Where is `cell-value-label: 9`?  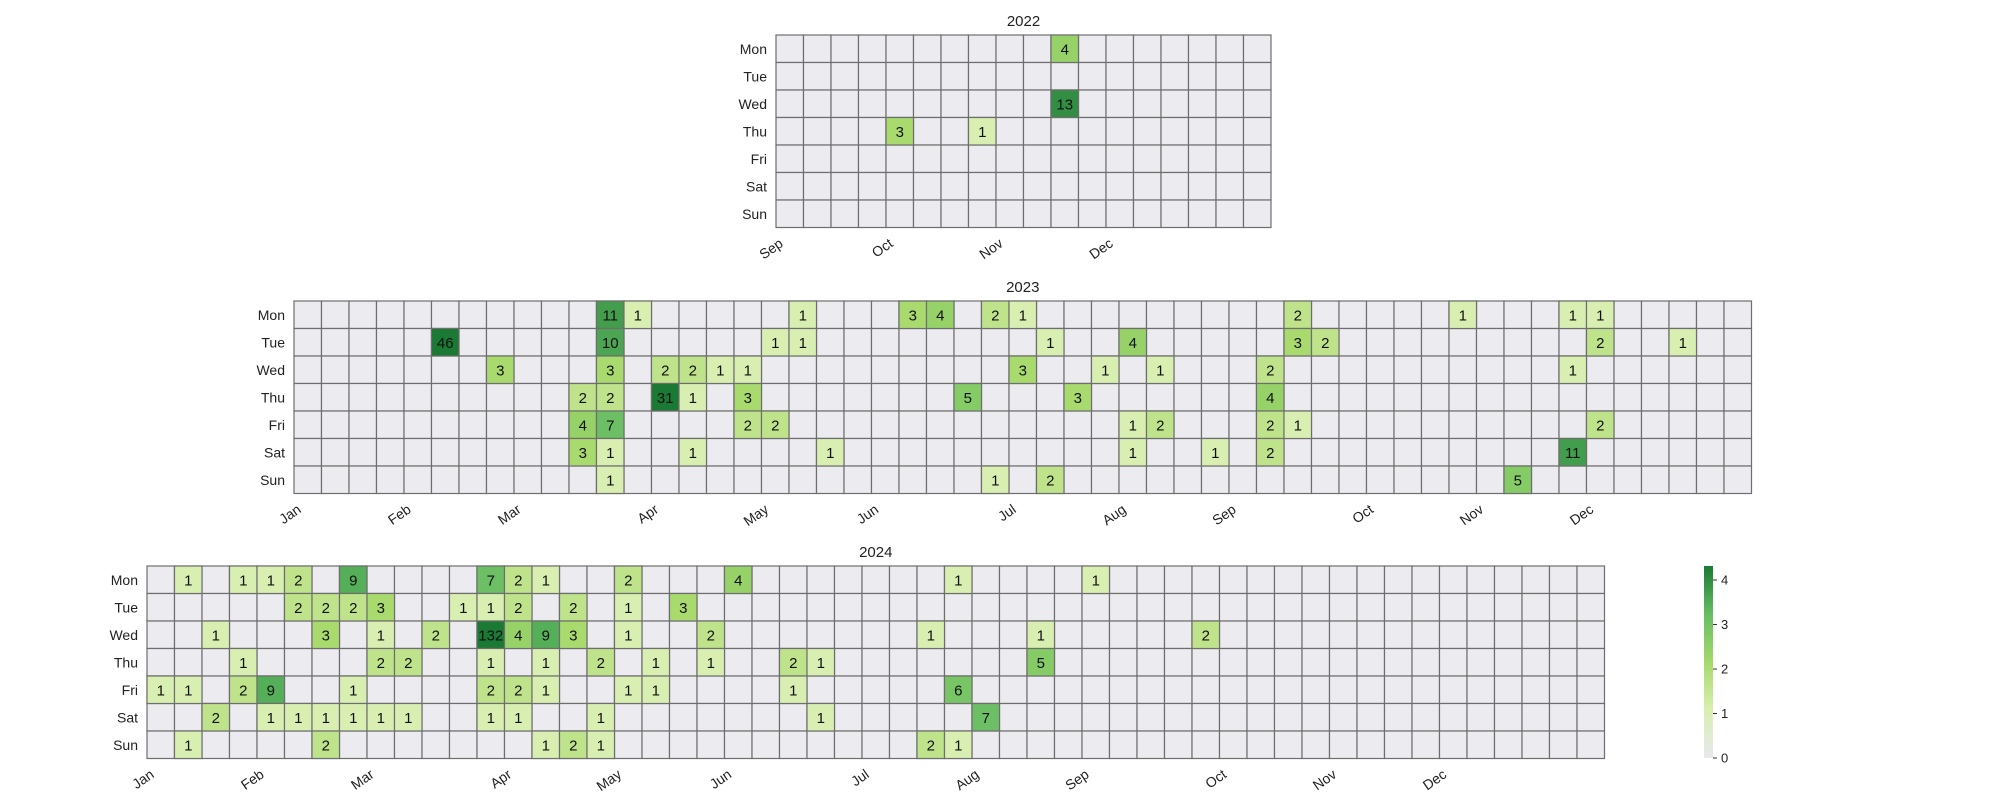 cell-value-label: 9 is located at coordinates (271, 690).